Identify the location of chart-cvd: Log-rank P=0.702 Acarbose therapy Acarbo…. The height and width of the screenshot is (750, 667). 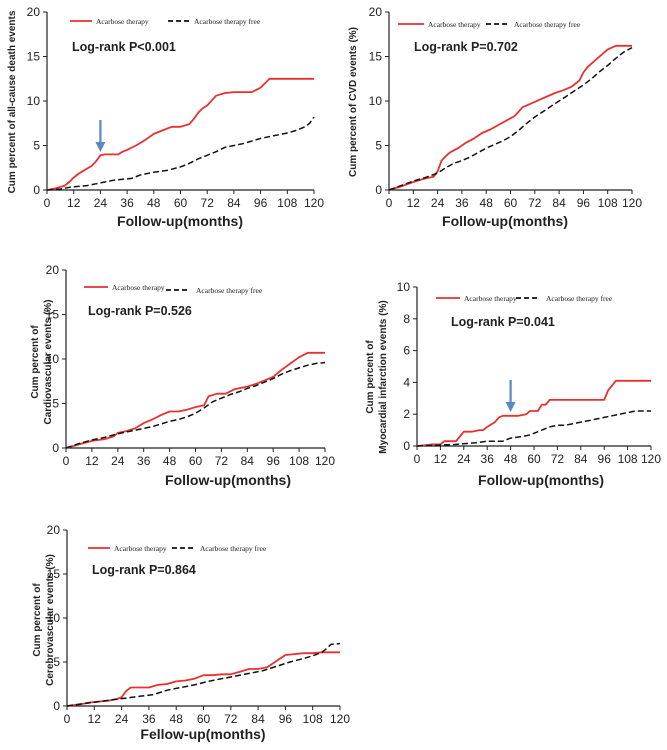
(495, 117).